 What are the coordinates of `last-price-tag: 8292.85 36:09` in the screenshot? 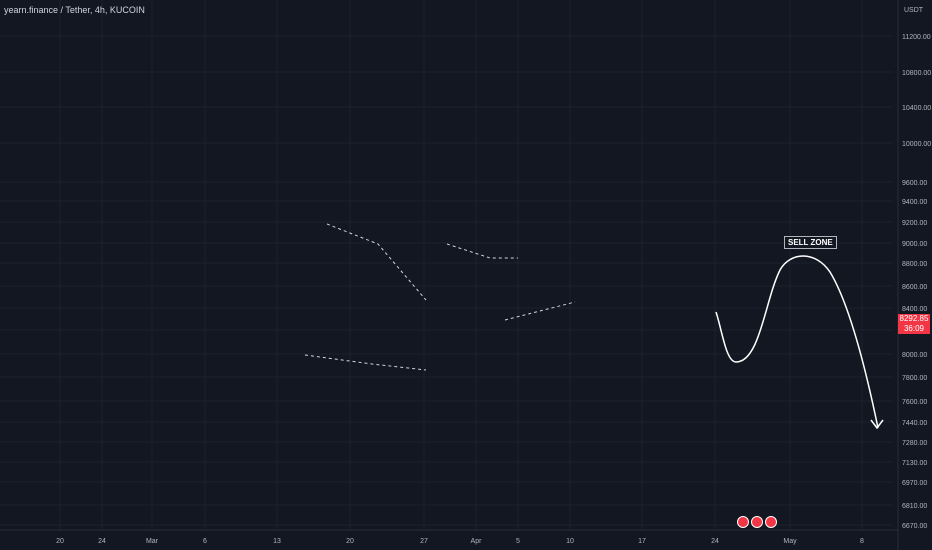 It's located at (914, 324).